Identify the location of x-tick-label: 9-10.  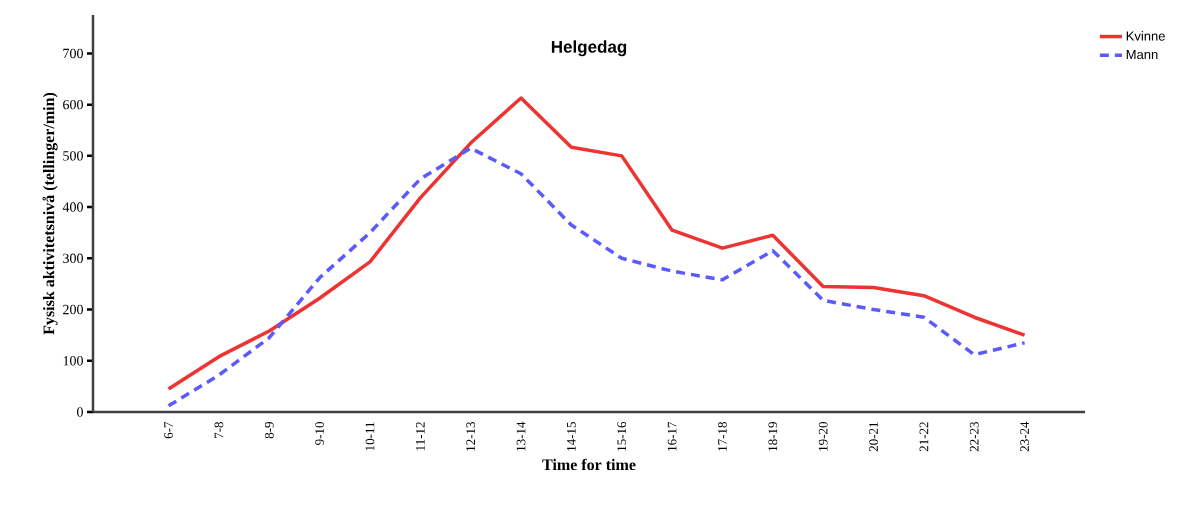
(319, 433).